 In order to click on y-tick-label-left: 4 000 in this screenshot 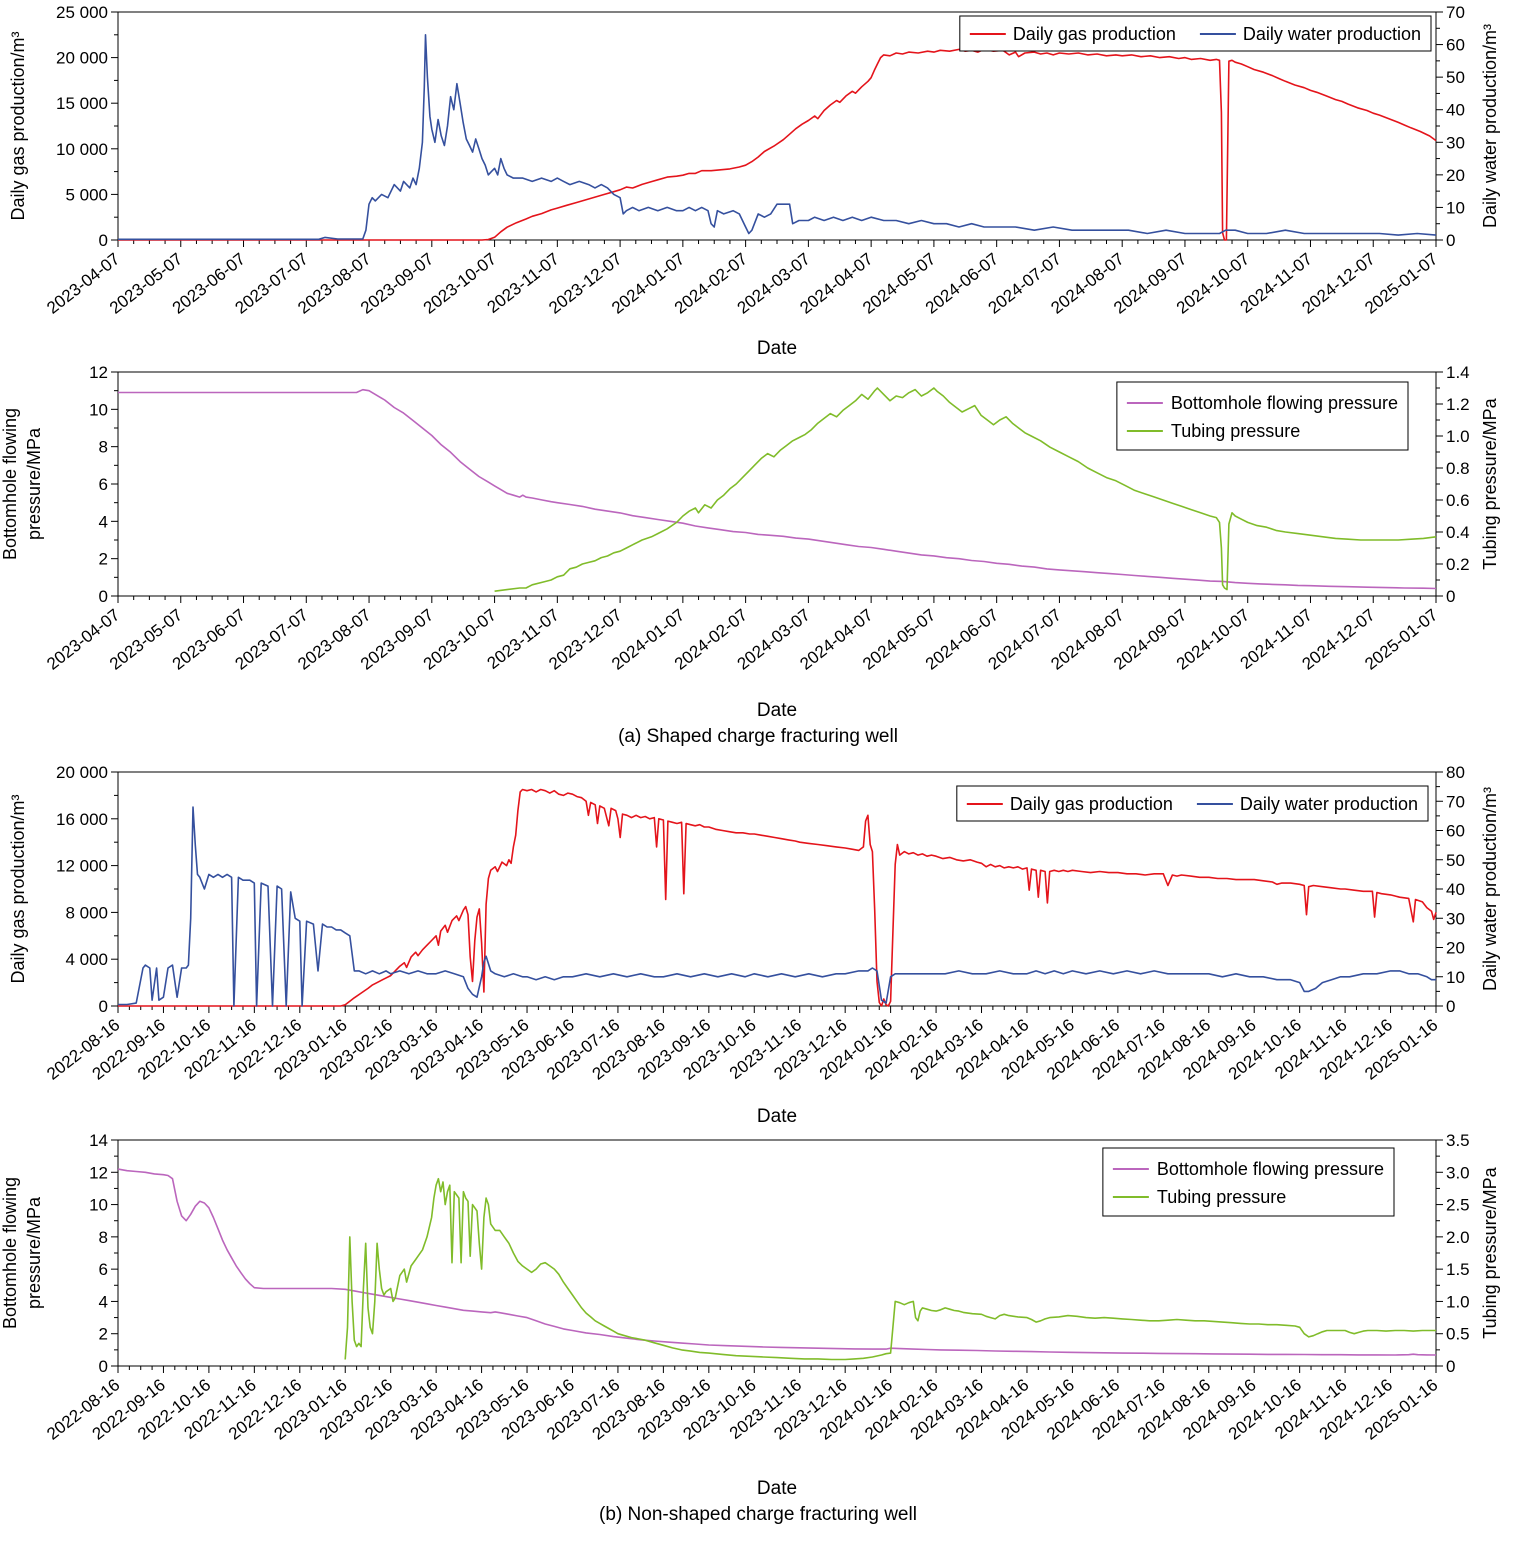, I will do `click(86, 959)`.